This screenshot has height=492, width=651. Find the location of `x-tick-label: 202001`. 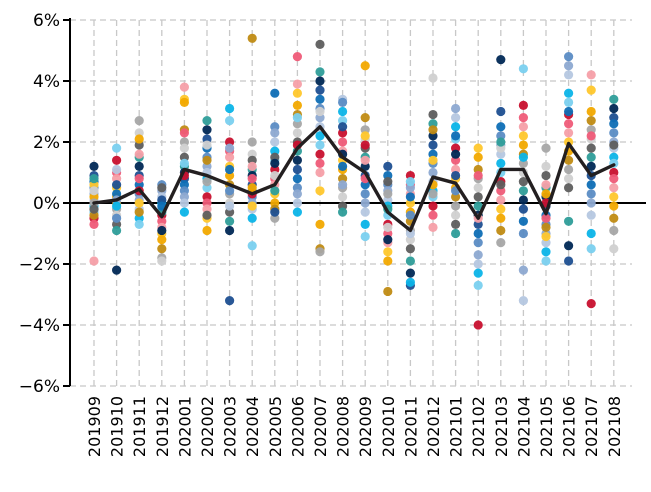

x-tick-label: 202001 is located at coordinates (184, 426).